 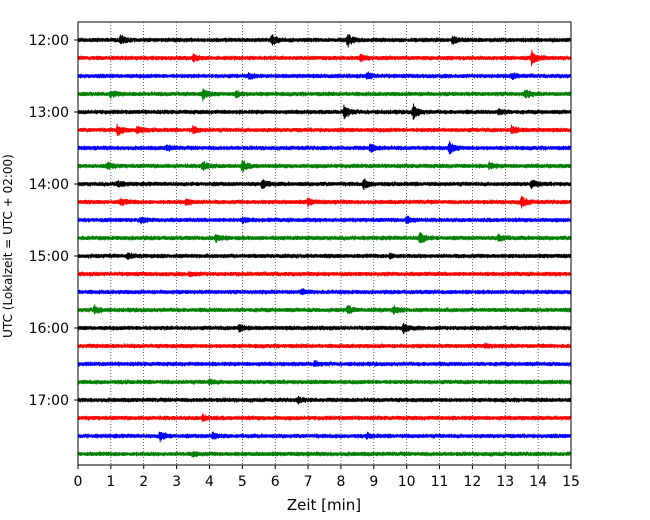 I want to click on x-tick-label: 14, so click(x=538, y=482).